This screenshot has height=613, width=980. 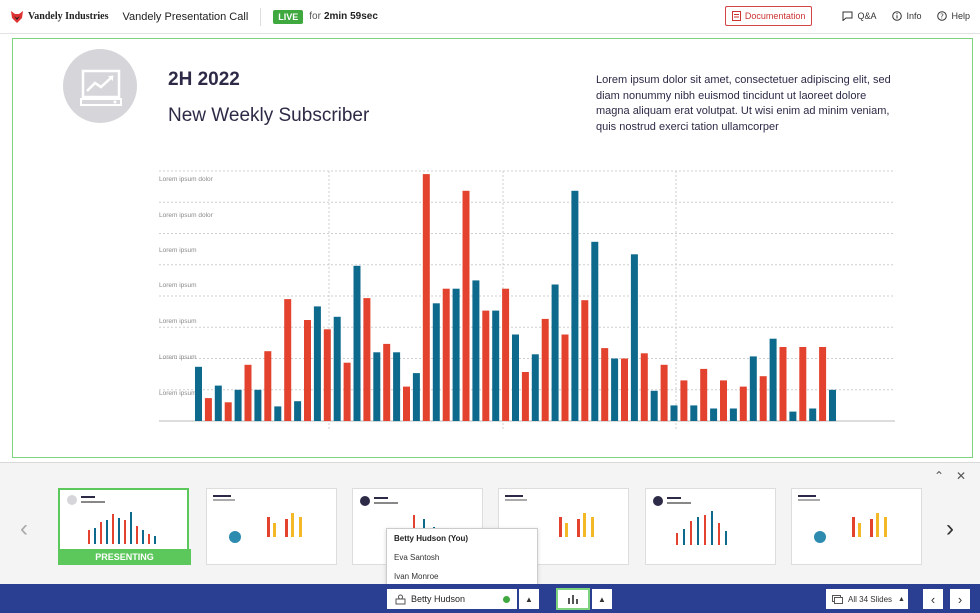 What do you see at coordinates (897, 16) in the screenshot?
I see `info-icon` at bounding box center [897, 16].